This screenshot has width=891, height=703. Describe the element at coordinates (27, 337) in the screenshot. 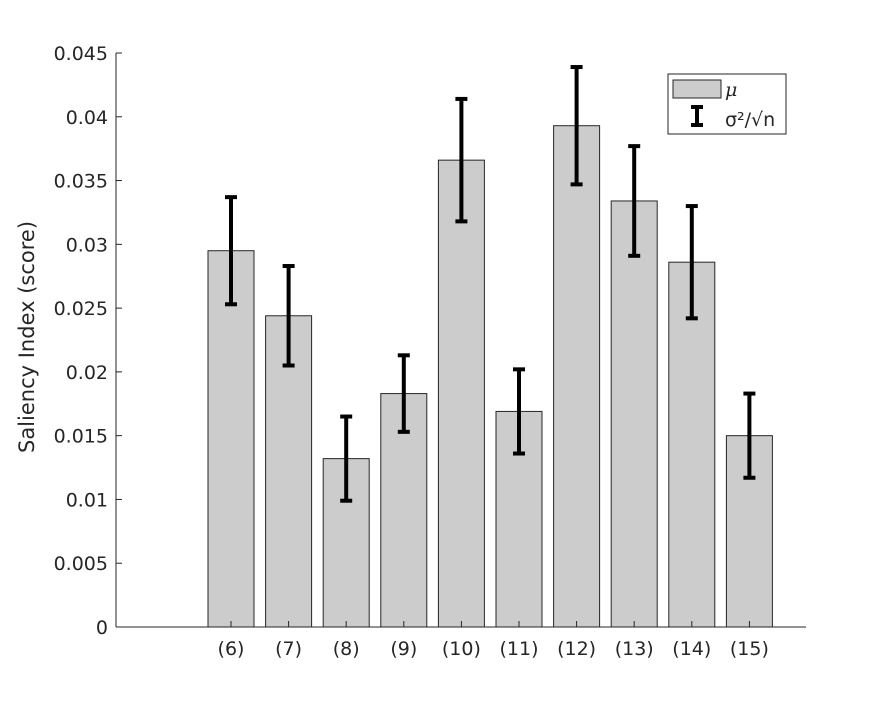

I see `y-axis-label: Saliency Index (score)` at that location.